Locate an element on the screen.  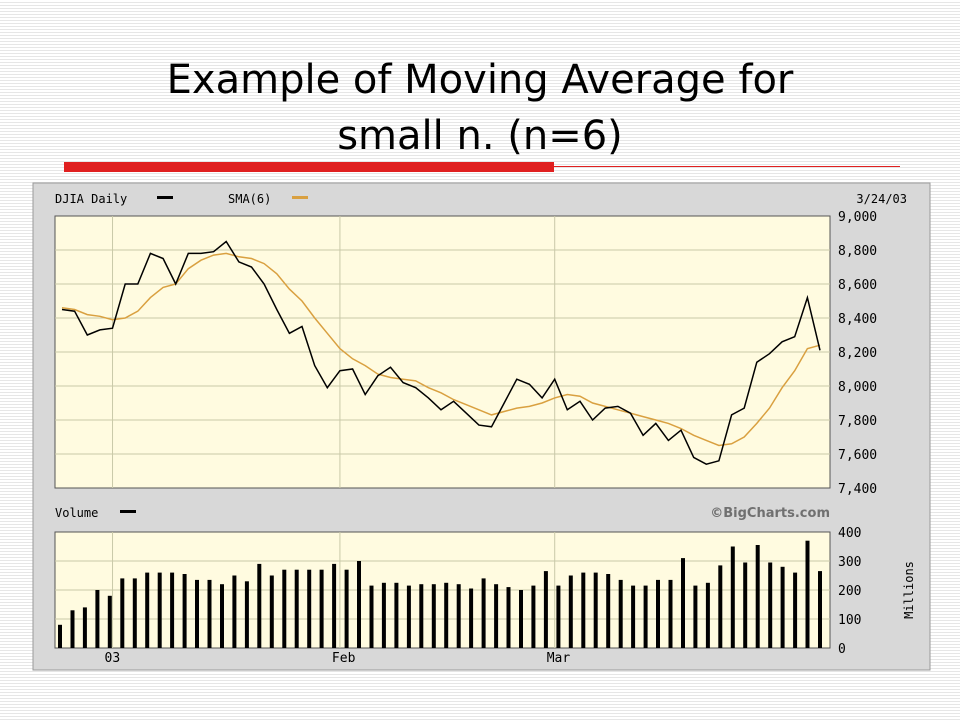
volume-tick-label: 0 is located at coordinates (842, 649).